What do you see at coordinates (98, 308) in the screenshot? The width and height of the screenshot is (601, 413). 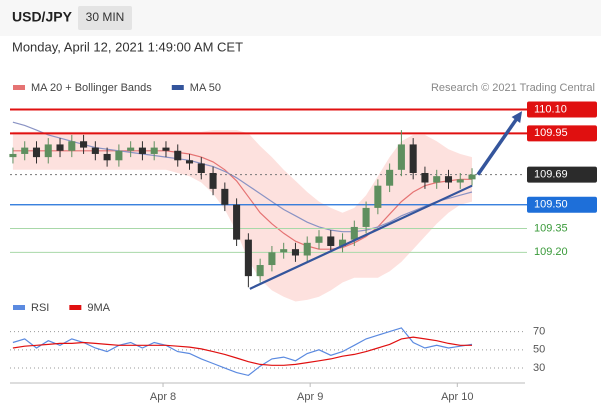 I see `legend-label: 9MA` at bounding box center [98, 308].